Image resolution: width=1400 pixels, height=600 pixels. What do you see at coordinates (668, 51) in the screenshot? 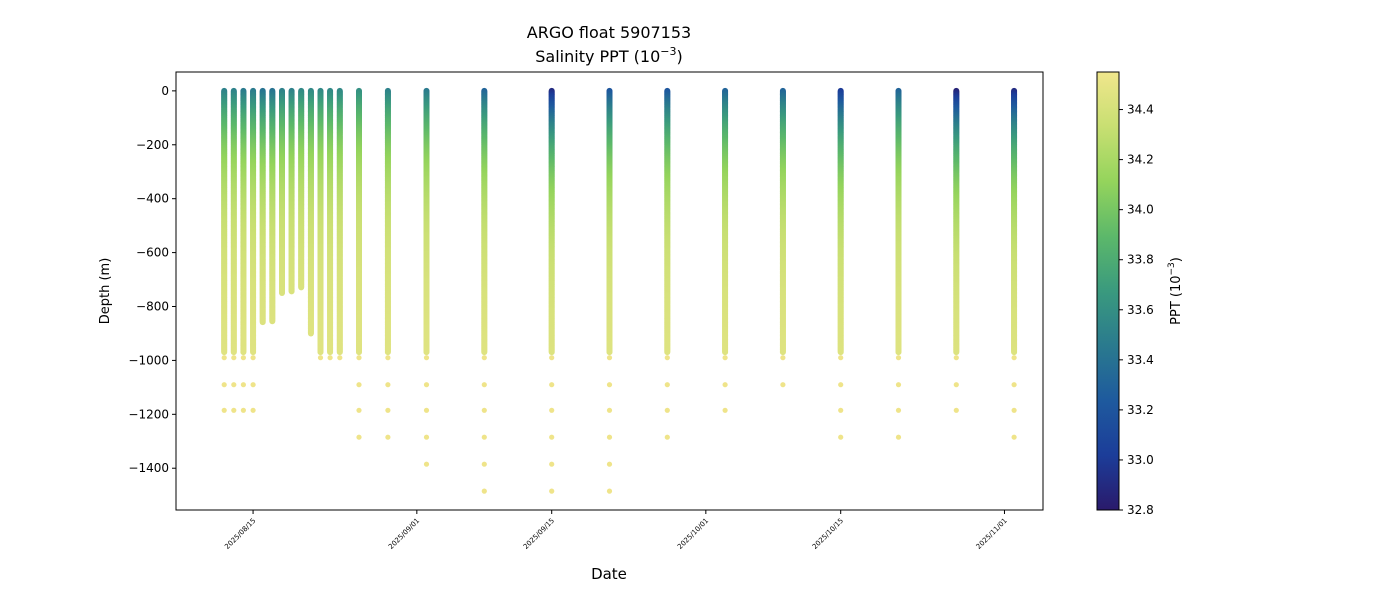
I see `chart-subtitle-exp: −3` at bounding box center [668, 51].